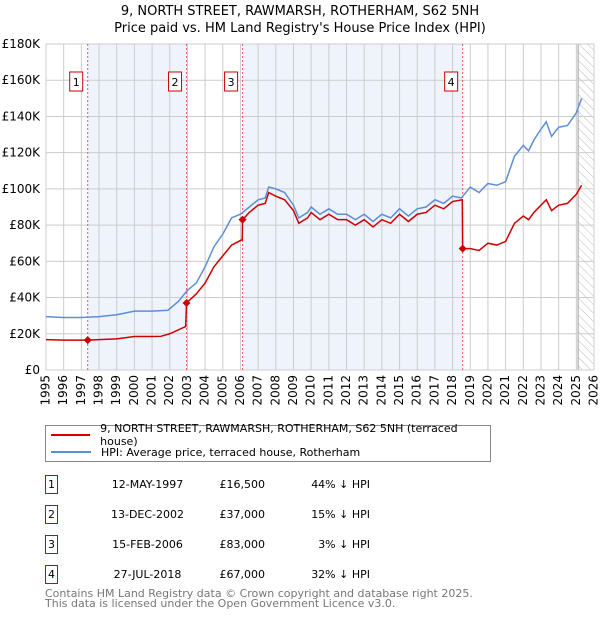 This screenshot has height=620, width=600. I want to click on y-tick-label: £120K, so click(22, 153).